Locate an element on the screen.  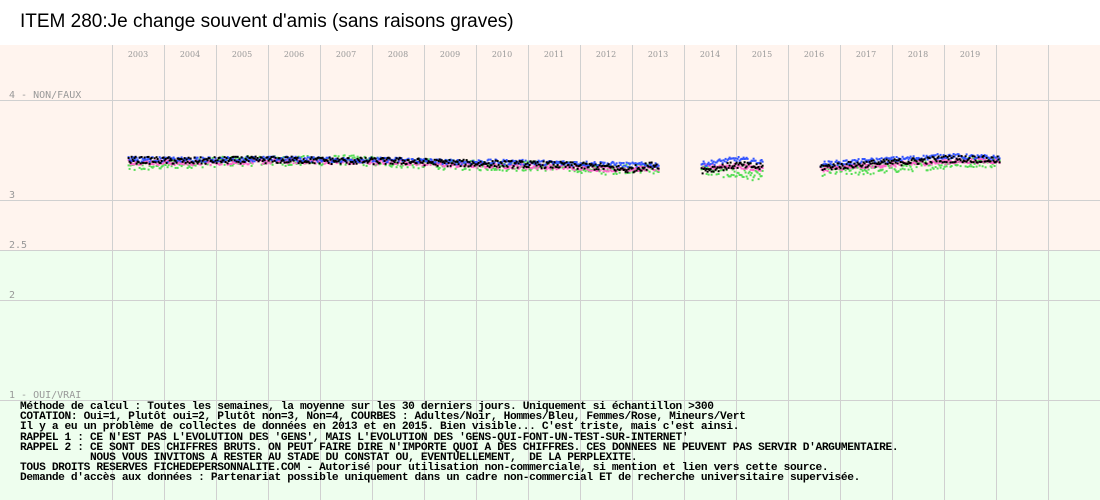
x-tick-label: 2019 is located at coordinates (970, 54).